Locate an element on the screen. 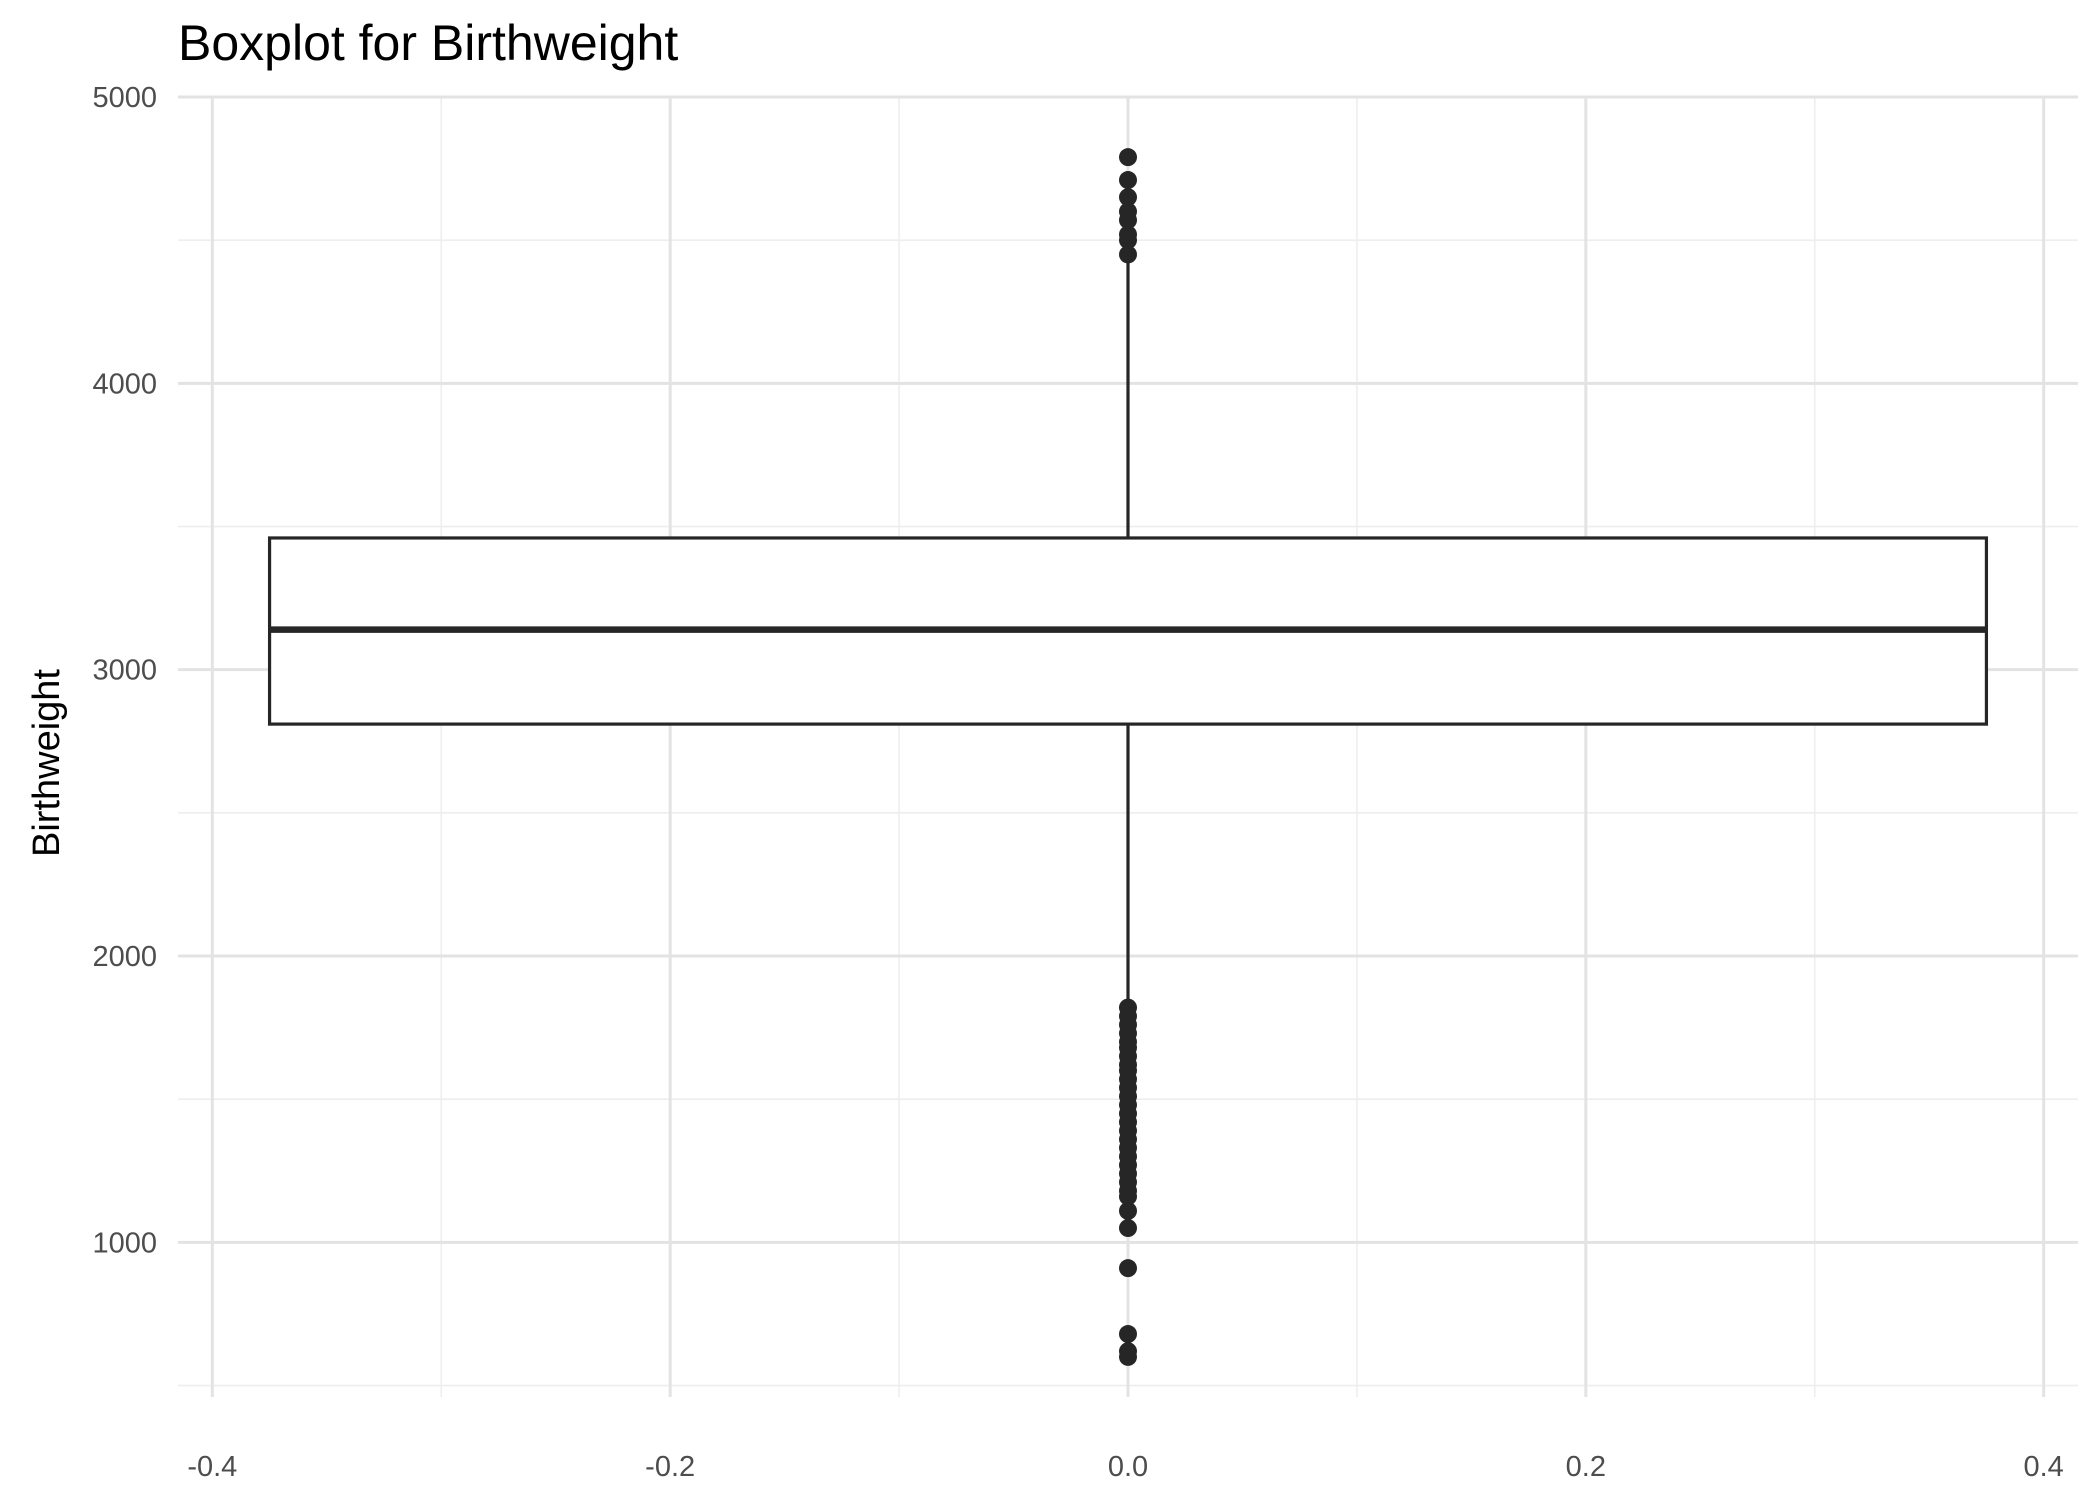 The image size is (2100, 1500). x-tick-label: 0.2 is located at coordinates (1586, 1467).